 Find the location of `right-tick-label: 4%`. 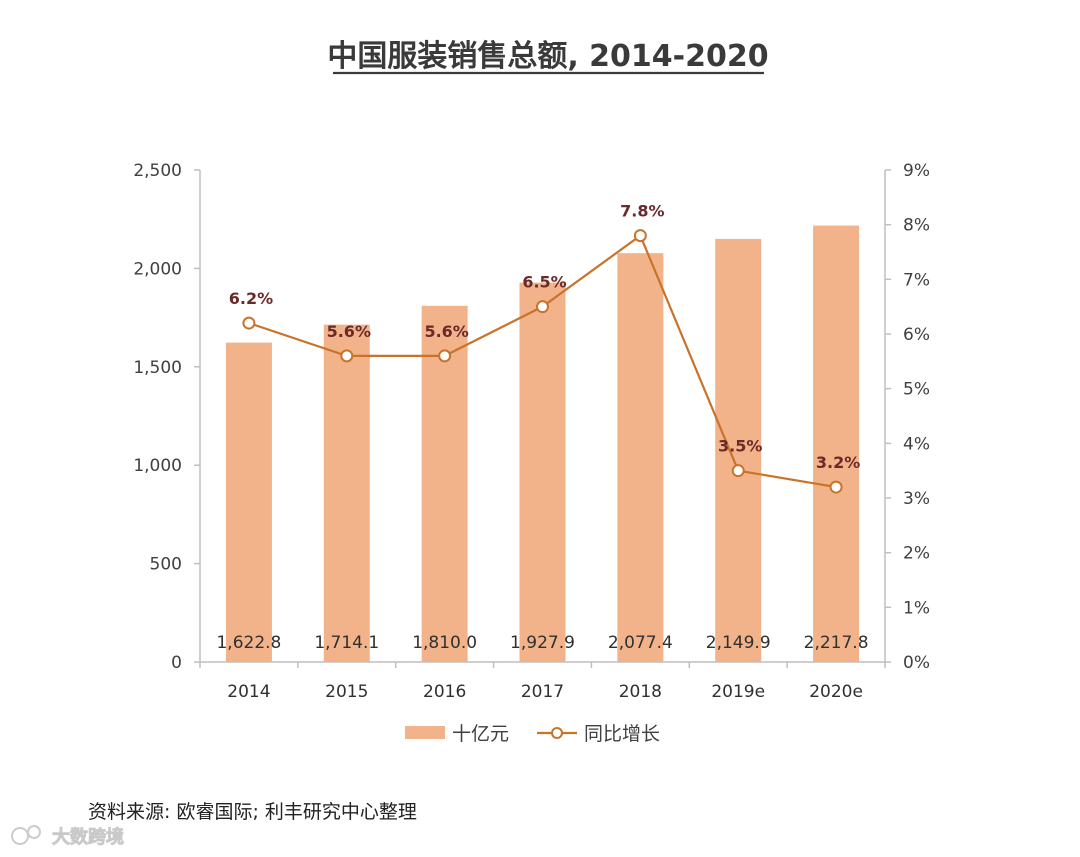

right-tick-label: 4% is located at coordinates (916, 444).